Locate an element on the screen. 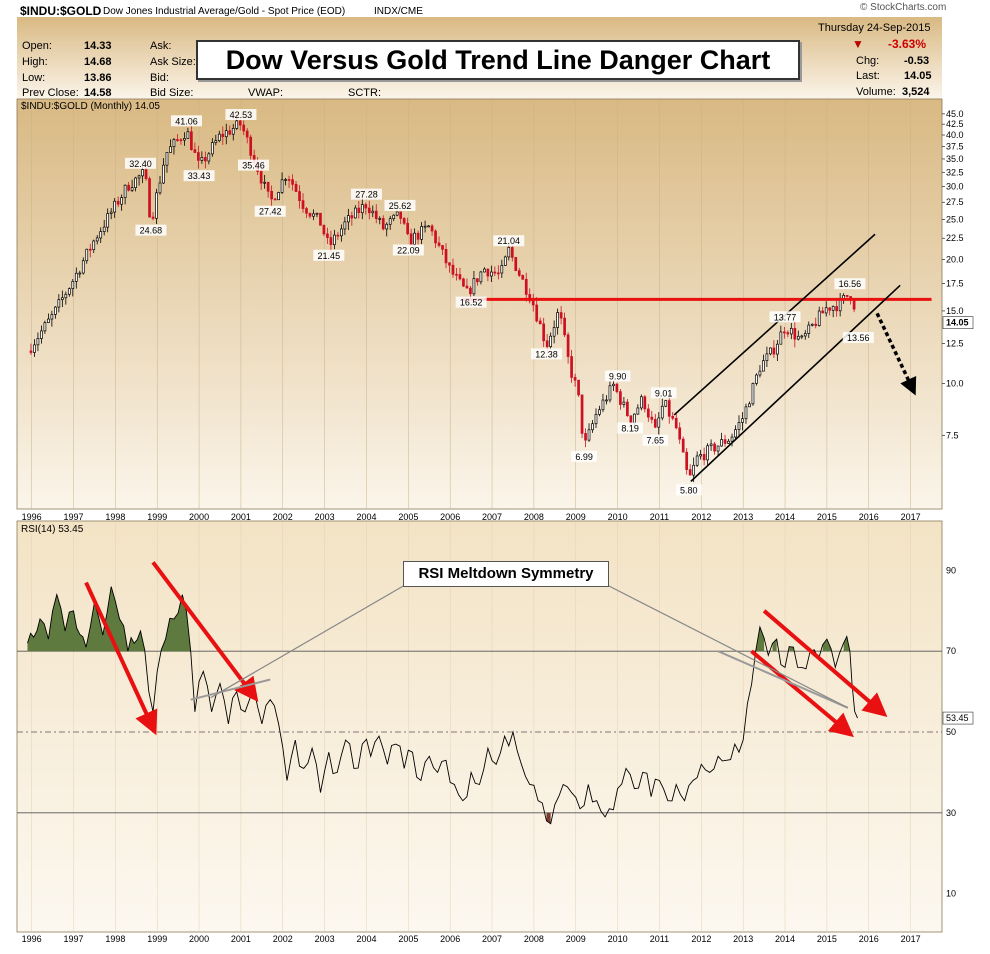  change-pct: -3.63% is located at coordinates (907, 44).